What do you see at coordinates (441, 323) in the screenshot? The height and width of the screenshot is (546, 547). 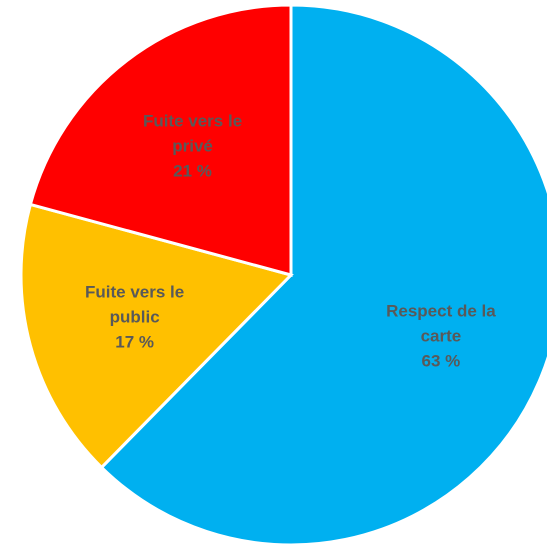 I see `category-label: Respect de la carte` at bounding box center [441, 323].